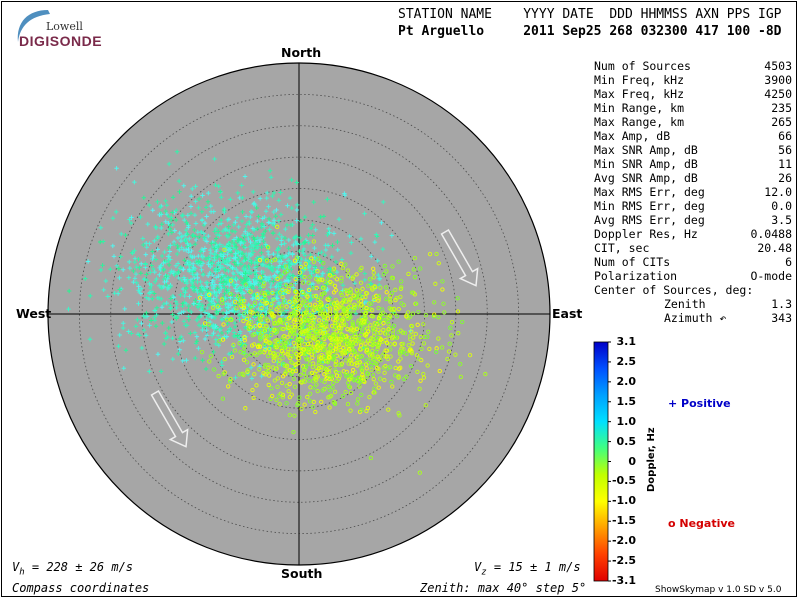 The height and width of the screenshot is (600, 800). I want to click on colorbar-tick-label: 2.0, so click(626, 381).